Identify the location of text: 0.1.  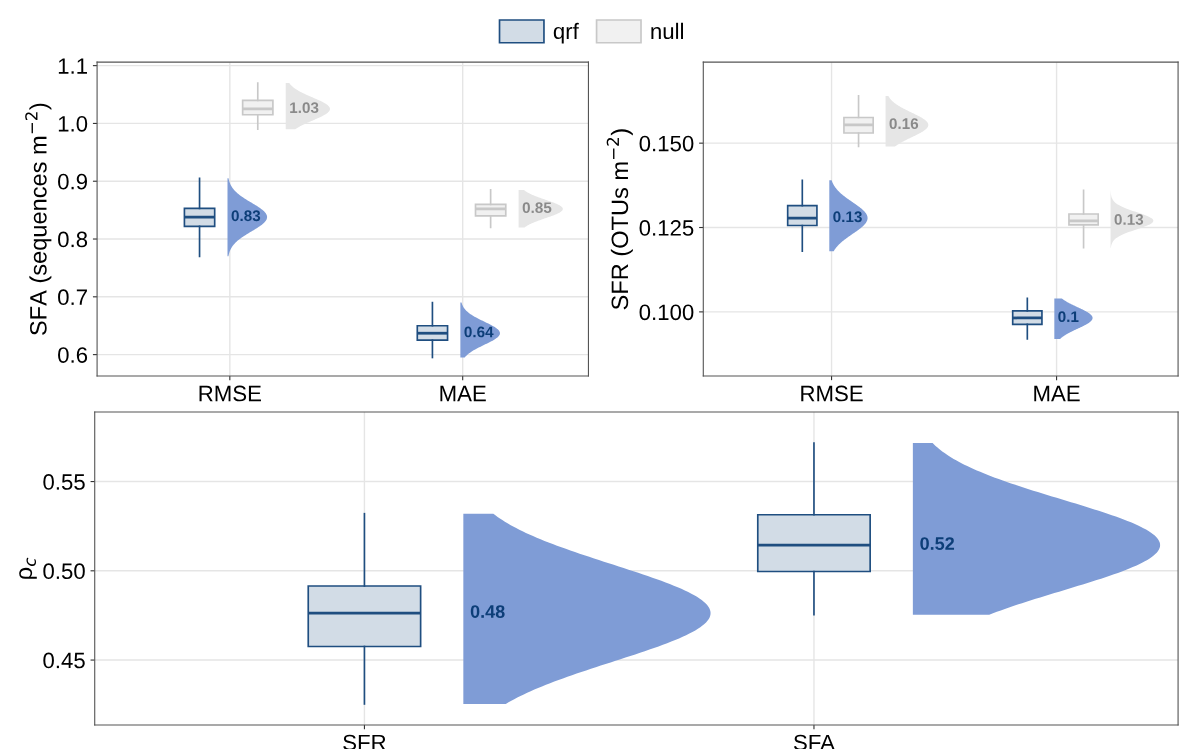
(1068, 317).